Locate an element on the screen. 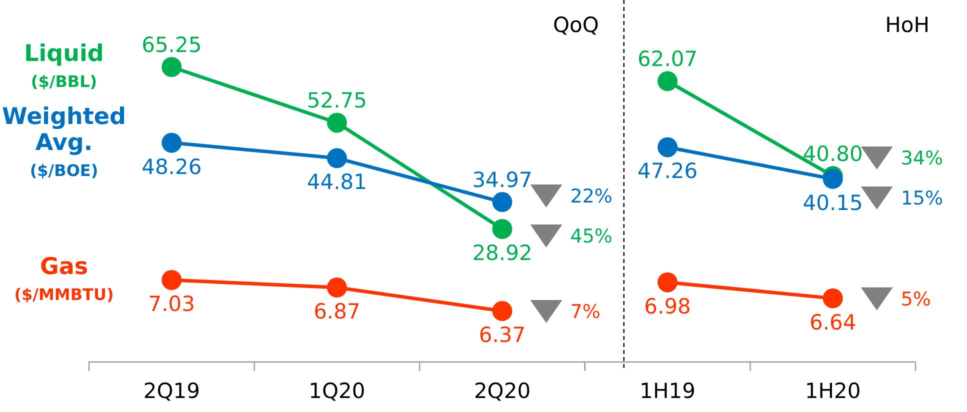 The width and height of the screenshot is (967, 412). annotation: 5% is located at coordinates (916, 299).